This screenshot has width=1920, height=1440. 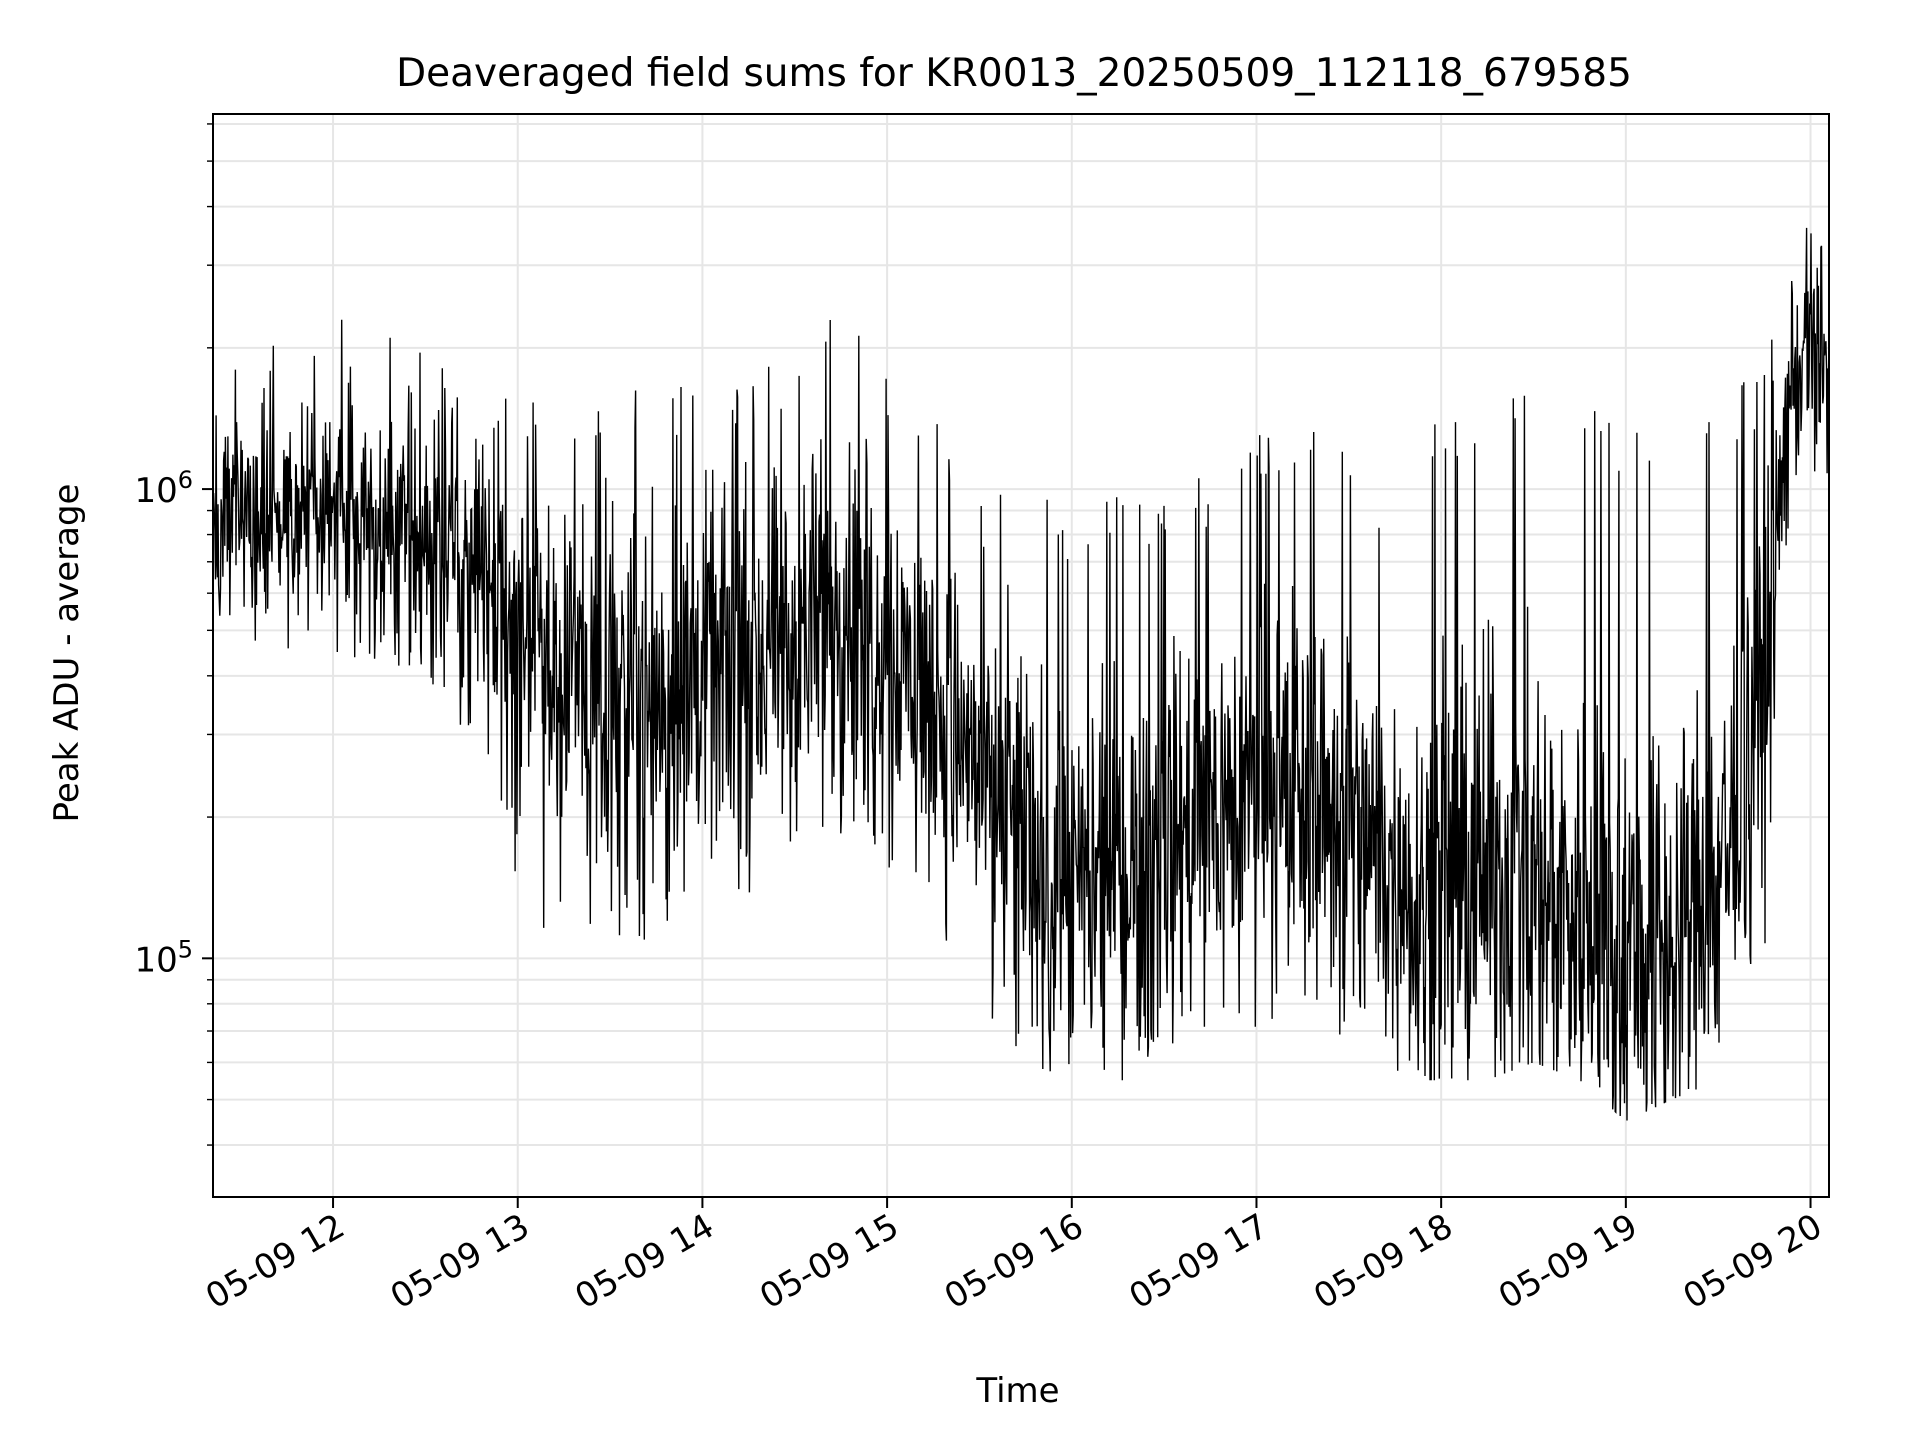 What do you see at coordinates (1017, 1391) in the screenshot?
I see `x-axis-label: Time` at bounding box center [1017, 1391].